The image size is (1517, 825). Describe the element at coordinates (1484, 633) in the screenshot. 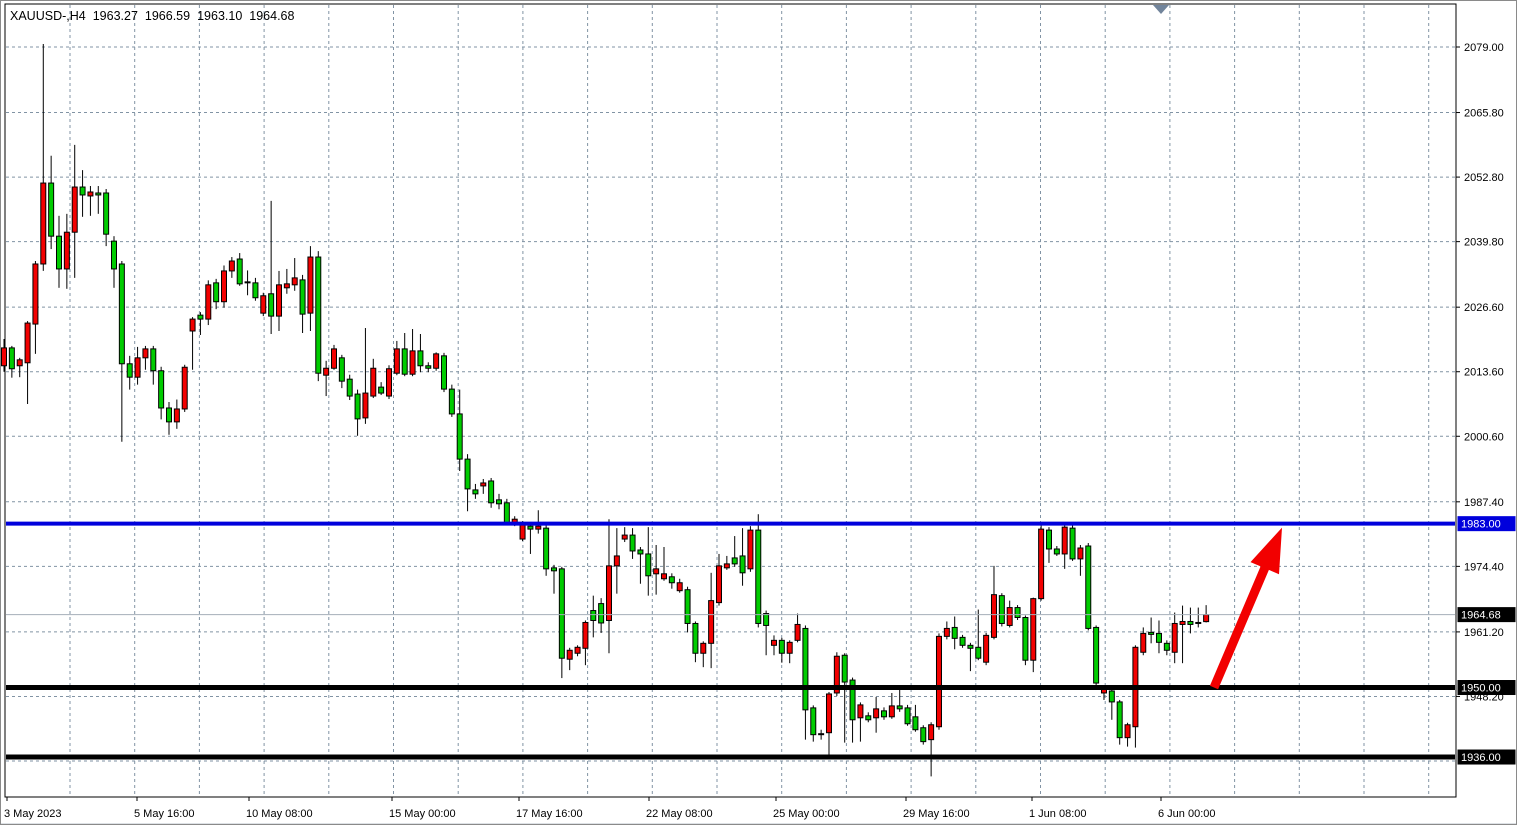

I see `price-tick-label: 1961.20` at that location.